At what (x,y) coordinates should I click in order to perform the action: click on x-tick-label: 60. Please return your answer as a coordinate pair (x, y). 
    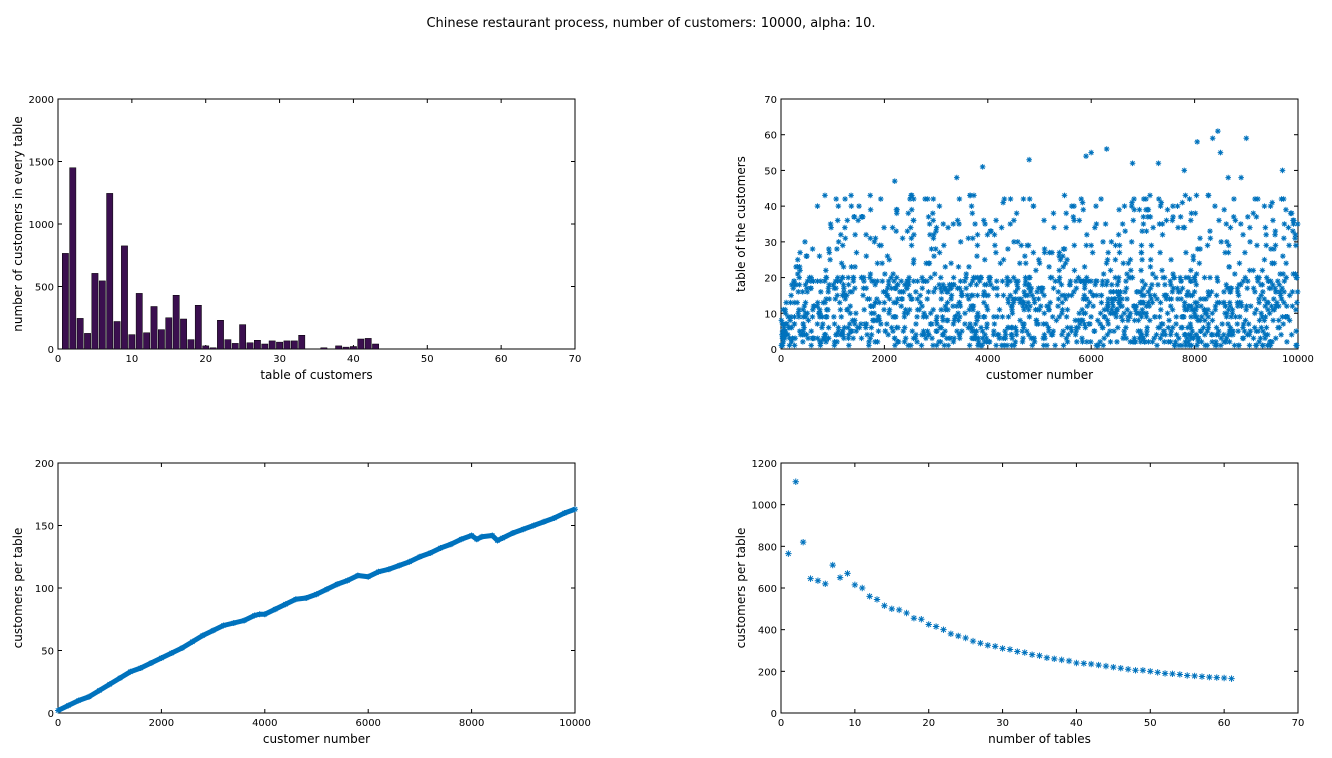
    Looking at the image, I should click on (501, 359).